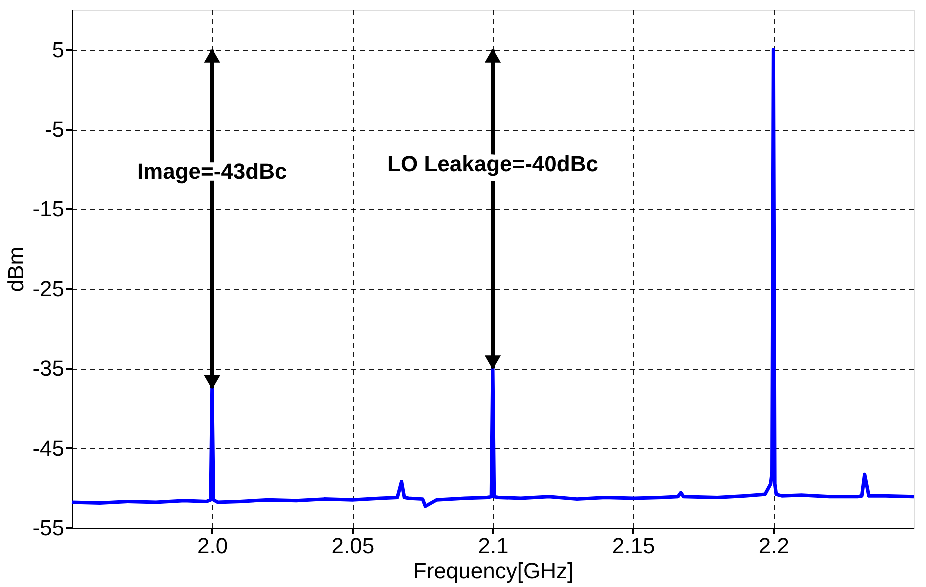 The image size is (926, 587). I want to click on x-axis-title: Frequency[GHz], so click(493, 571).